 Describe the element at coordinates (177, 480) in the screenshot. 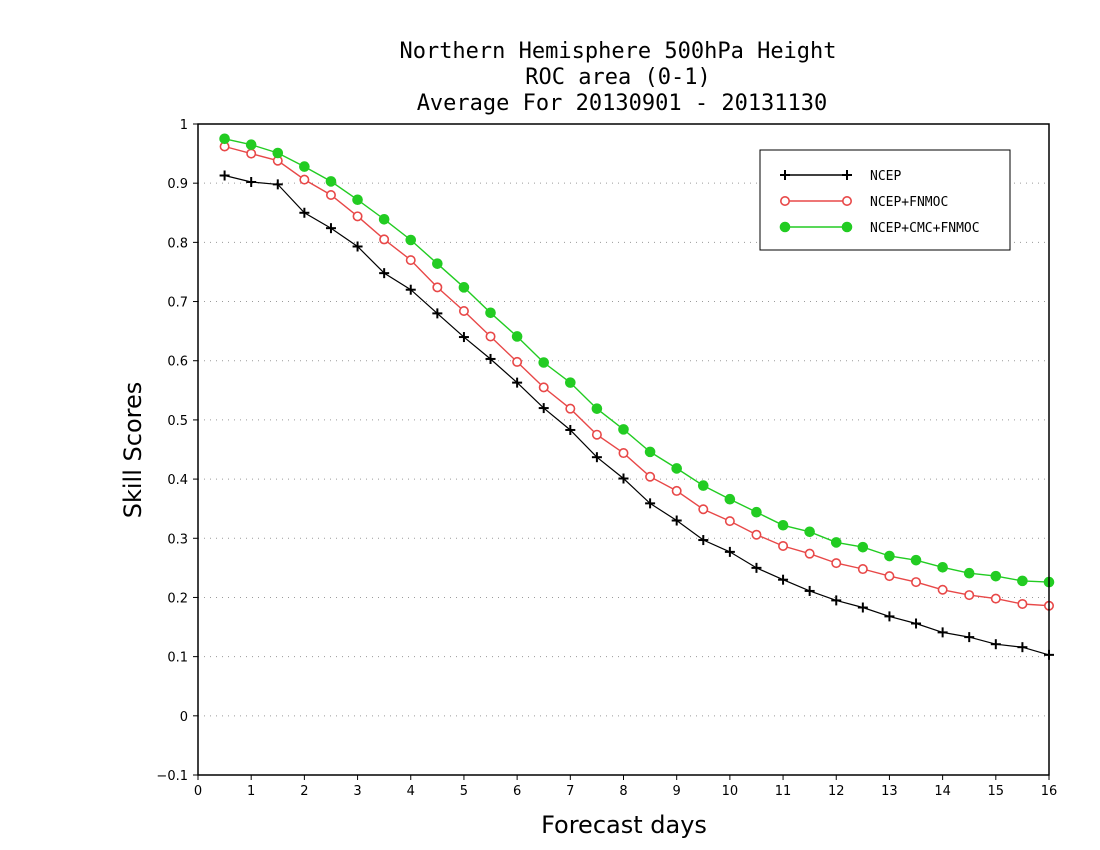

I see `y-tick-label: 0.4` at that location.